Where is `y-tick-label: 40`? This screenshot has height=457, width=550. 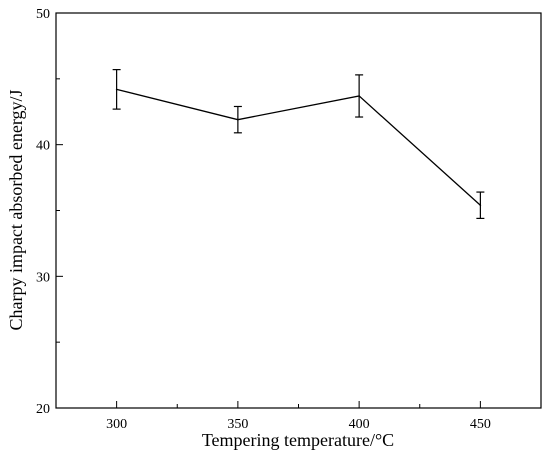
y-tick-label: 40 is located at coordinates (43, 146).